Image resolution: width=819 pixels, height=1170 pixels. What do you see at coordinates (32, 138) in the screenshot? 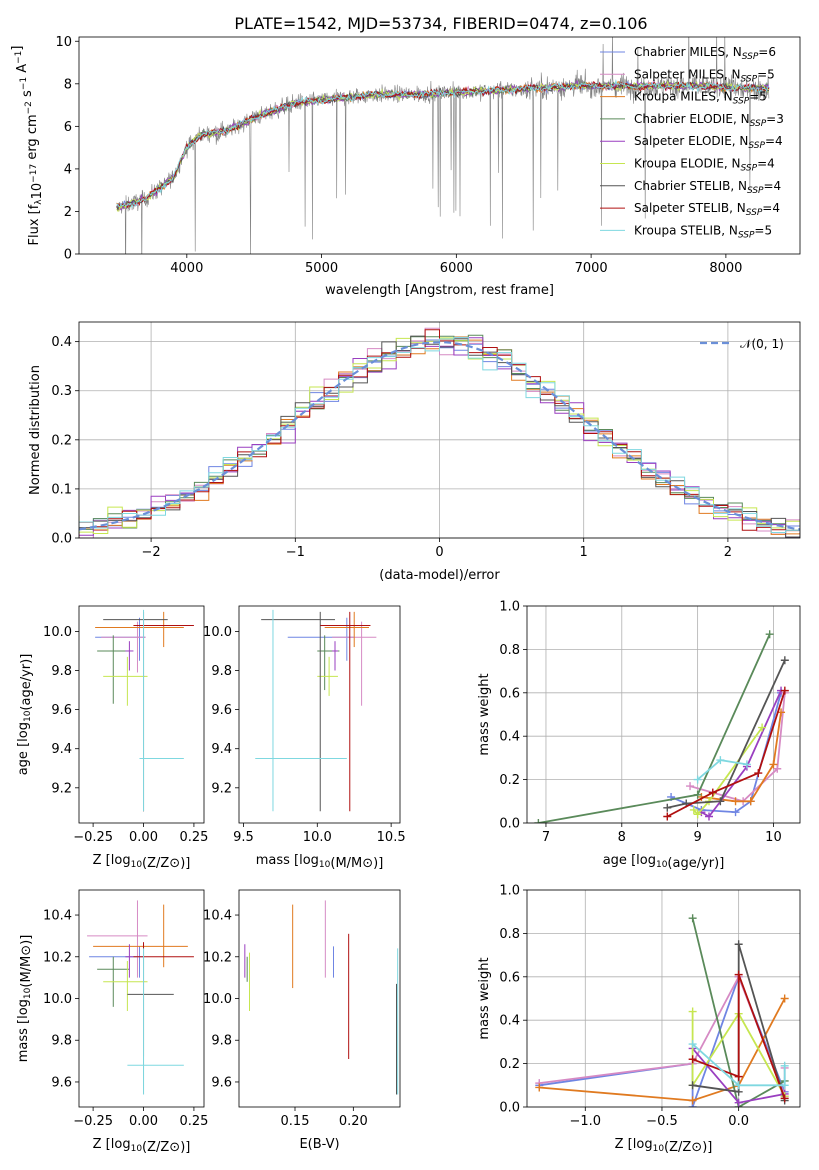
I see `label-part: erg cm` at bounding box center [32, 138].